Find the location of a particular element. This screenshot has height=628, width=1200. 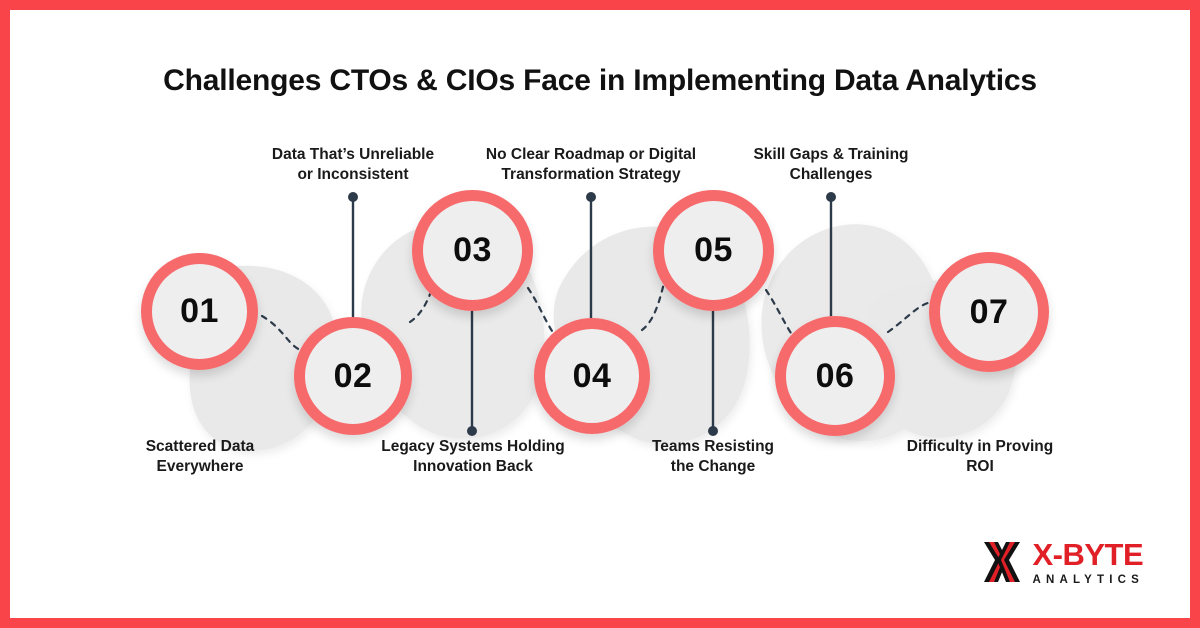

brand-logo: X-BYTE ANALYTICS is located at coordinates (1063, 563).